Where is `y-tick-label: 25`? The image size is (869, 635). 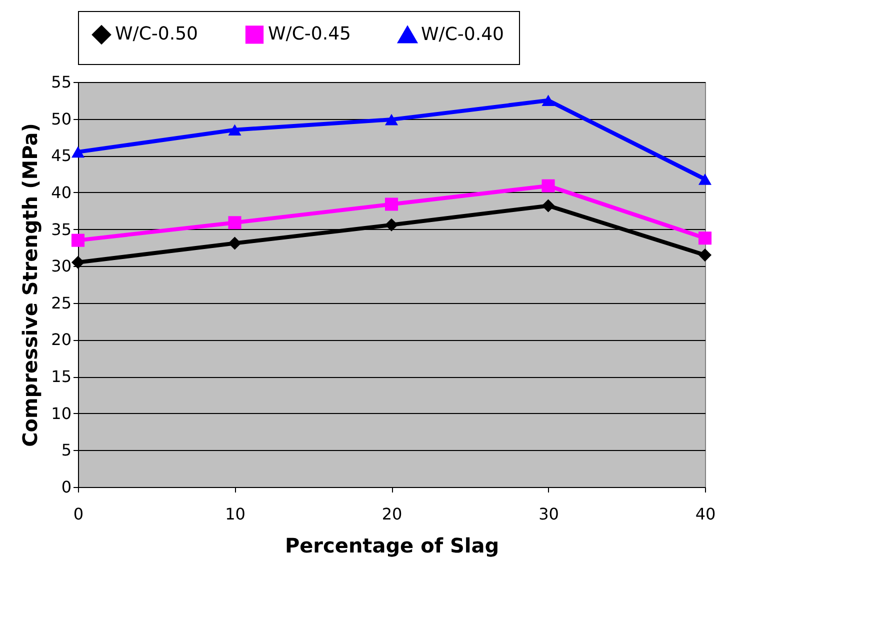
y-tick-label: 25 is located at coordinates (61, 302).